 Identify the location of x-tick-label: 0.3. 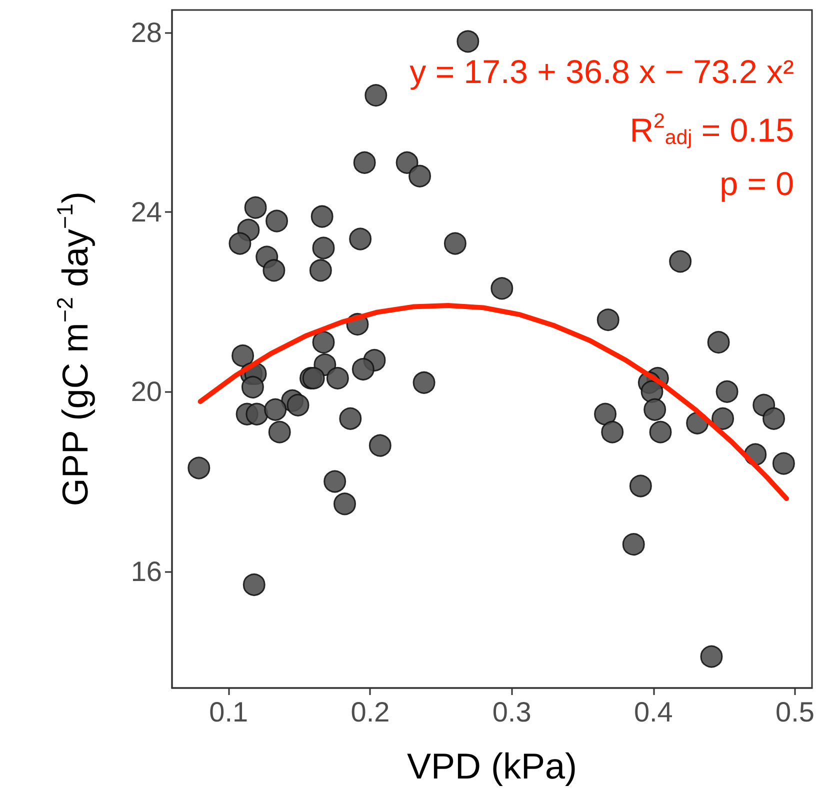
(512, 712).